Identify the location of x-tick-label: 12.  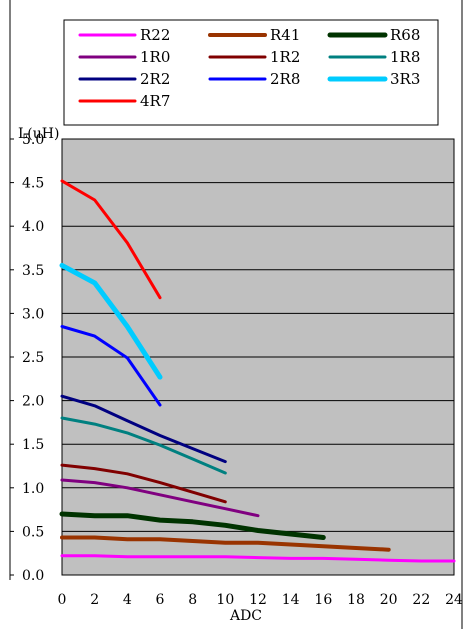
(258, 600).